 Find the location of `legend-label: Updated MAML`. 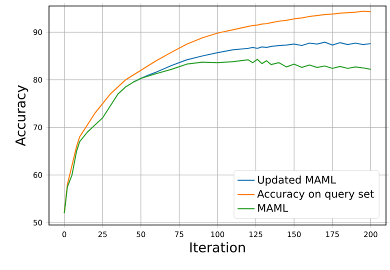

legend-label: Updated MAML is located at coordinates (297, 181).